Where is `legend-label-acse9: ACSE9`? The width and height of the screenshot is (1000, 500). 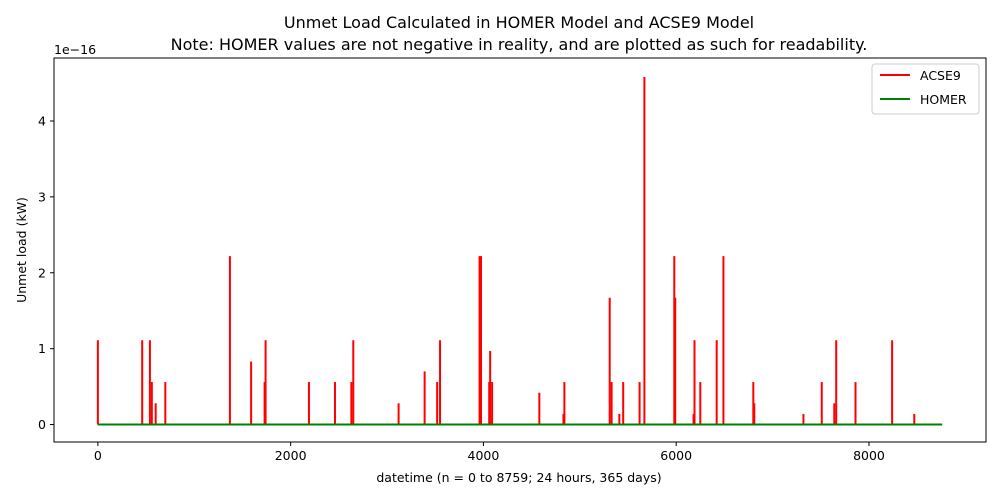
legend-label-acse9: ACSE9 is located at coordinates (940, 75).